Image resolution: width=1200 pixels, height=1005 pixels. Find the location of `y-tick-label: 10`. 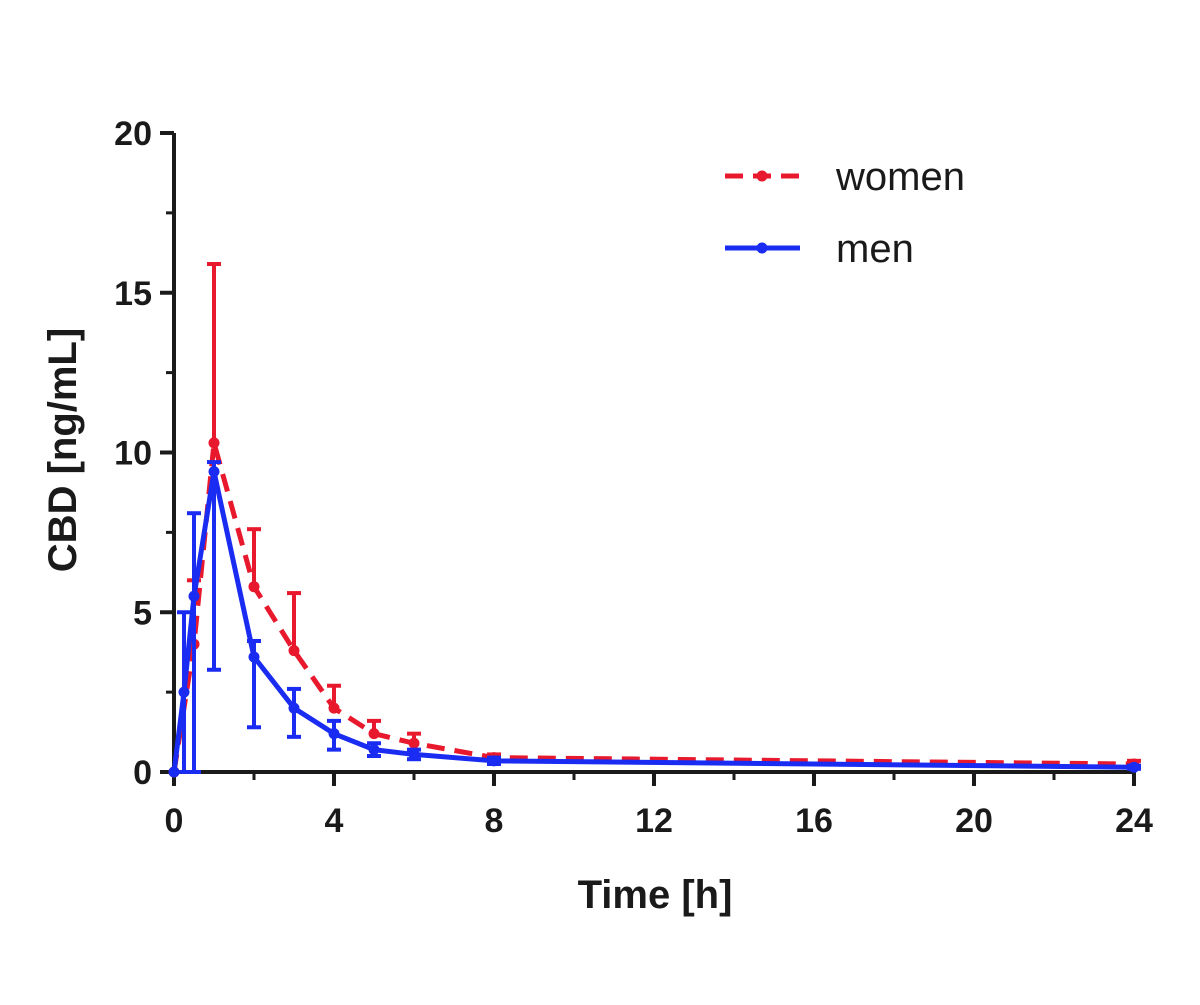

y-tick-label: 10 is located at coordinates (133, 454).